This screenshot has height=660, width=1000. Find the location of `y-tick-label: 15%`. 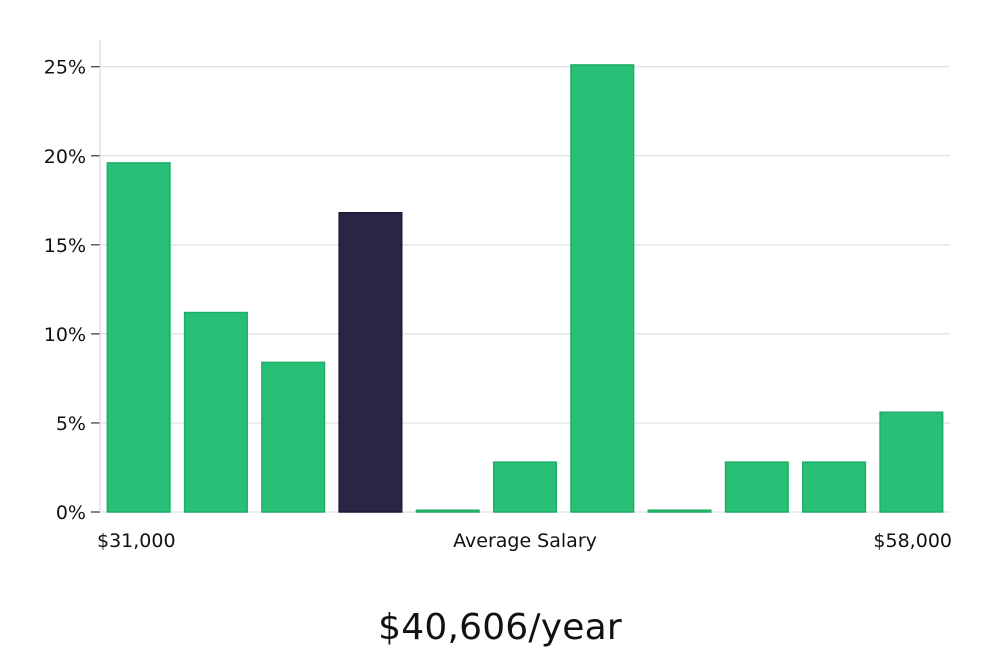

y-tick-label: 15% is located at coordinates (65, 246).